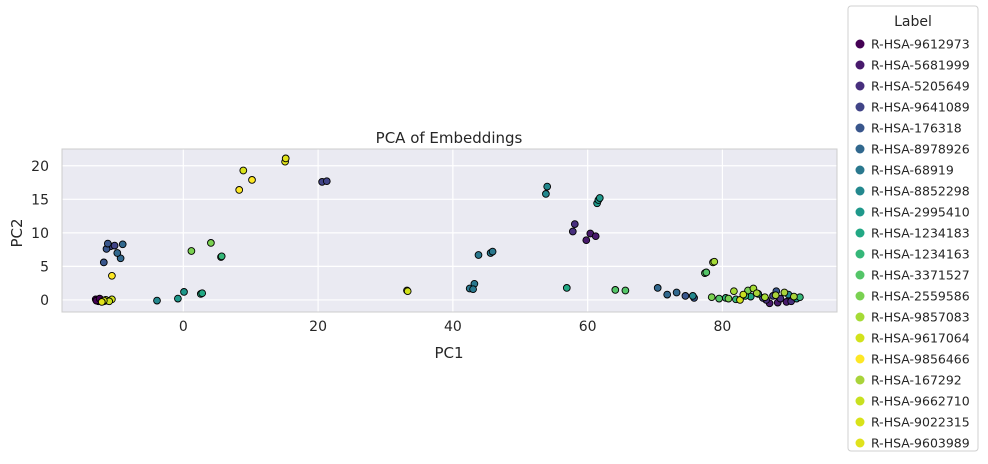 The image size is (988, 464). Describe the element at coordinates (920, 191) in the screenshot. I see `legend-label: R-HSA-8852298` at that location.